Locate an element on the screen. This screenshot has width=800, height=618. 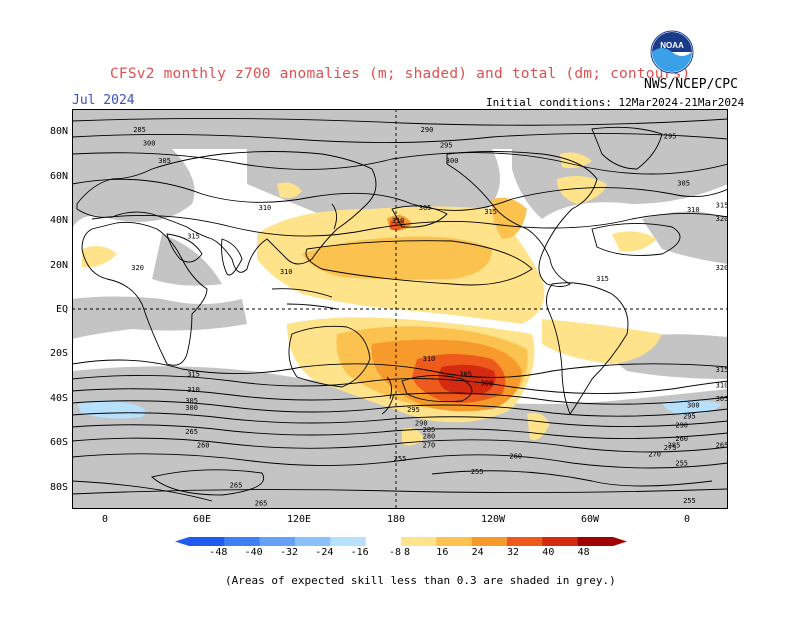
lat-label: 60S is located at coordinates (58, 442).